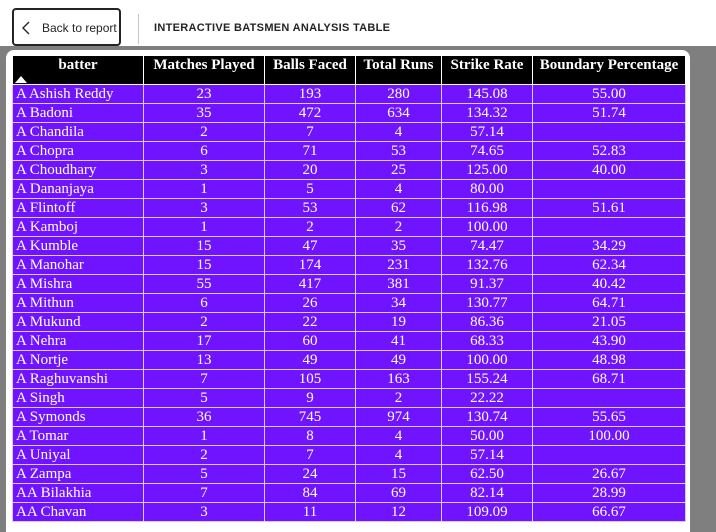 The height and width of the screenshot is (532, 716). I want to click on table-row: A Manohar 15 174 231 132.76 62.34, so click(349, 265).